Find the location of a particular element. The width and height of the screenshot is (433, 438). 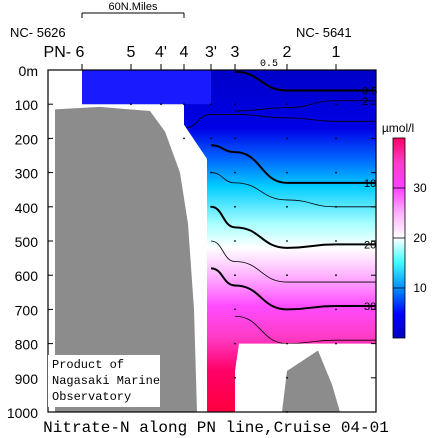

credit-box: Product of Nagasaki Marine Observatory is located at coordinates (104, 381).